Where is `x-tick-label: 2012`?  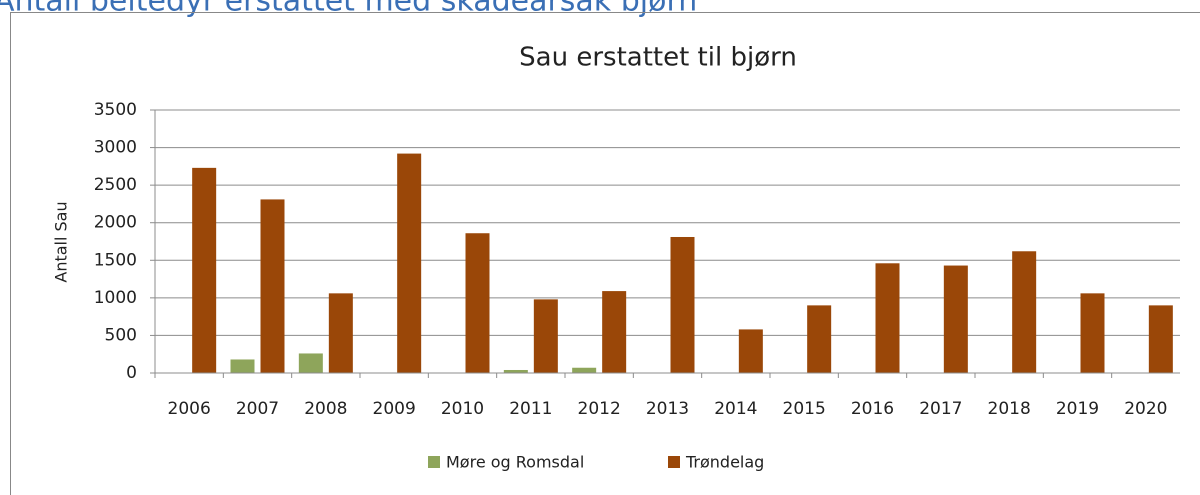 x-tick-label: 2012 is located at coordinates (599, 409).